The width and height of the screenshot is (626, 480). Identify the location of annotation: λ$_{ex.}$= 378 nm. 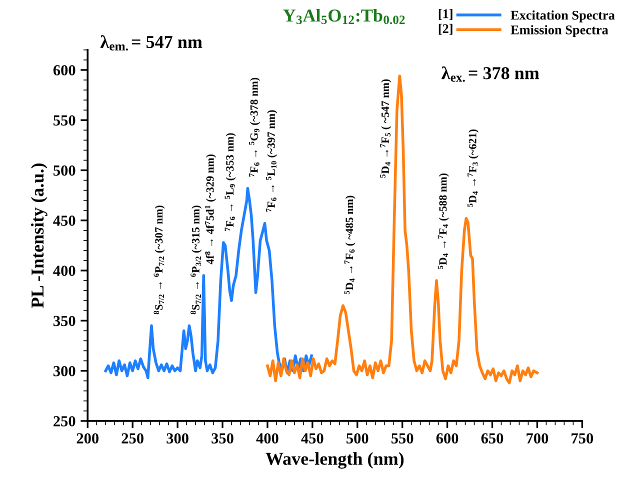
(491, 74).